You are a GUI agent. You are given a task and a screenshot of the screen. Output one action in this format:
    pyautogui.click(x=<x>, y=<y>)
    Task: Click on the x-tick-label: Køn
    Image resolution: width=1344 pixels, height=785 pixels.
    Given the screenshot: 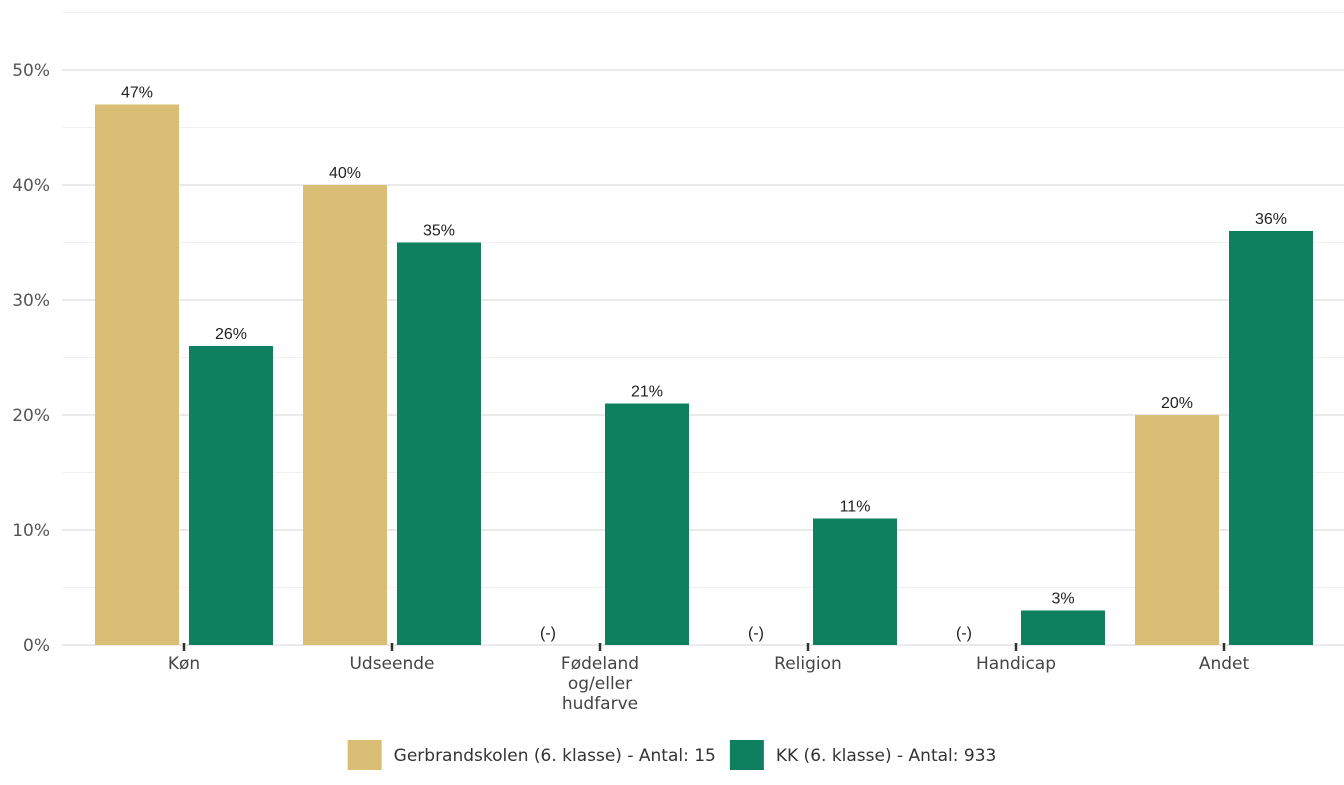 What is the action you would take?
    pyautogui.click(x=184, y=664)
    